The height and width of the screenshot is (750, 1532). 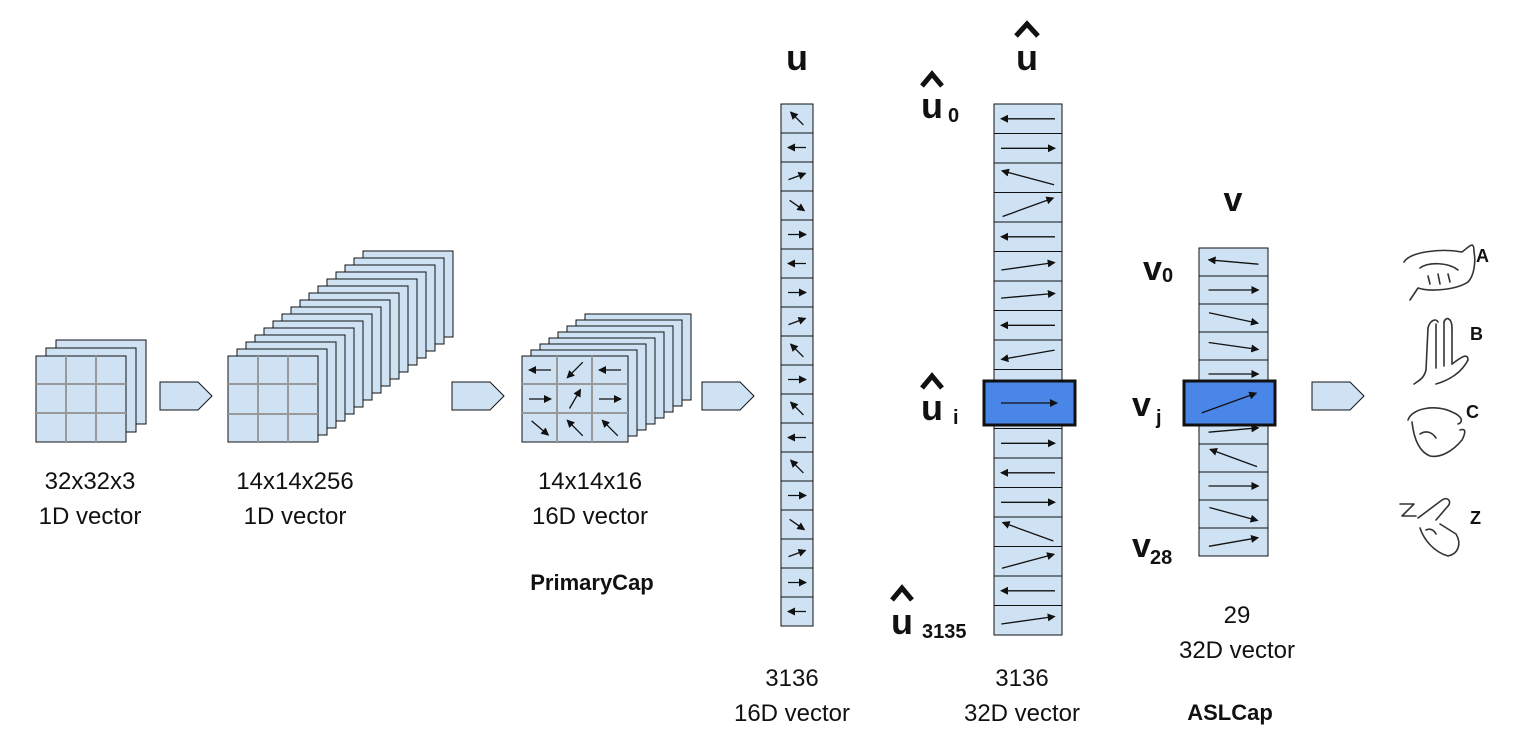 What do you see at coordinates (956, 418) in the screenshot?
I see `svg-text: i` at bounding box center [956, 418].